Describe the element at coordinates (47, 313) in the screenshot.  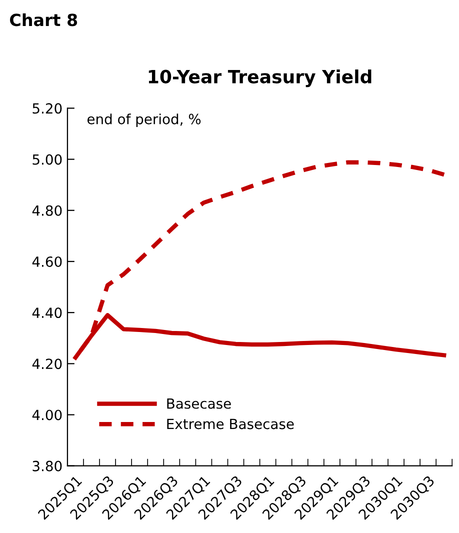
I see `y-tick-label: 4.40` at that location.